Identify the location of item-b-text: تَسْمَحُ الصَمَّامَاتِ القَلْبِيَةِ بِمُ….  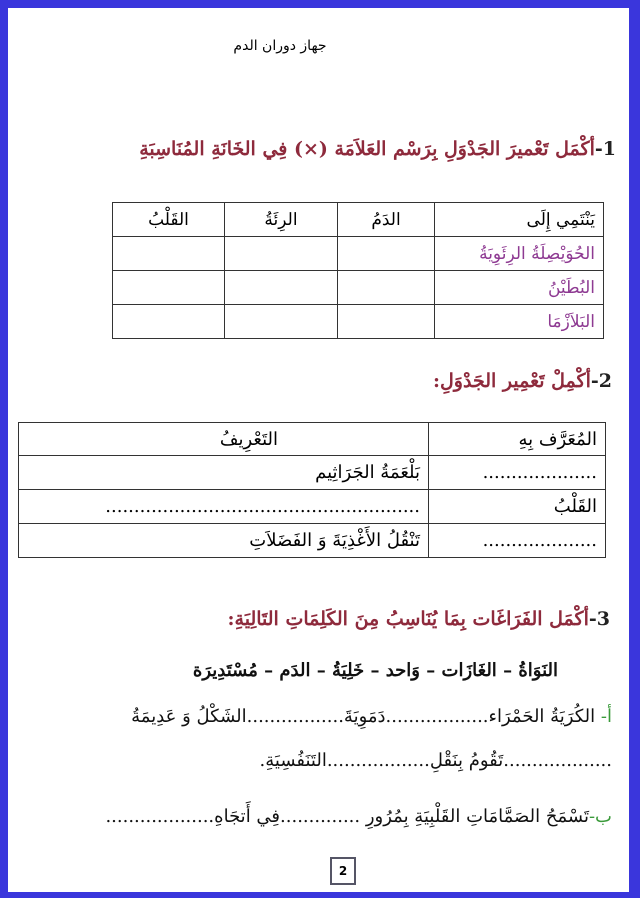
(347, 816).